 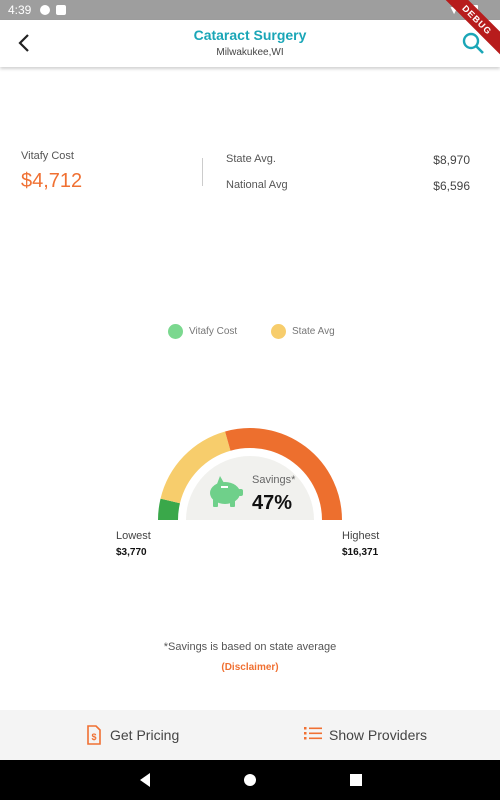 I want to click on highest-value: $16,371, so click(x=360, y=552).